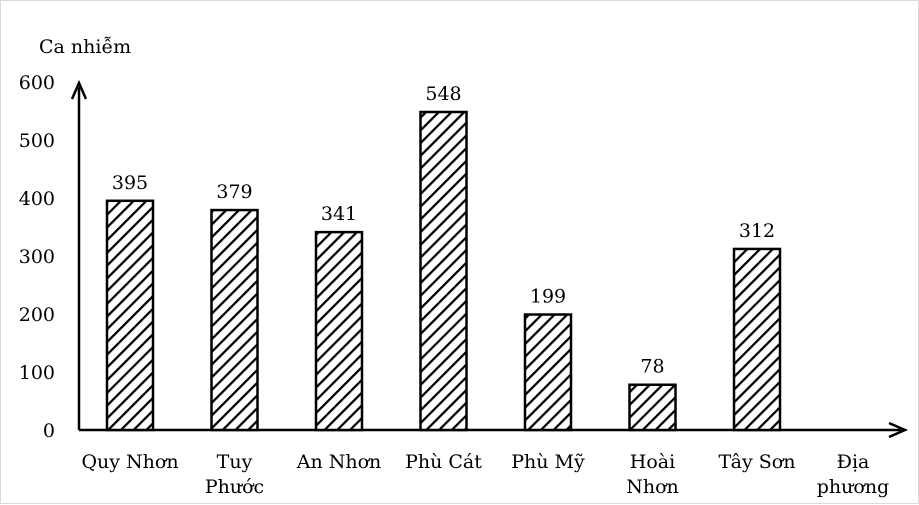  Describe the element at coordinates (652, 462) in the screenshot. I see `x-tick-label: Hoài` at that location.